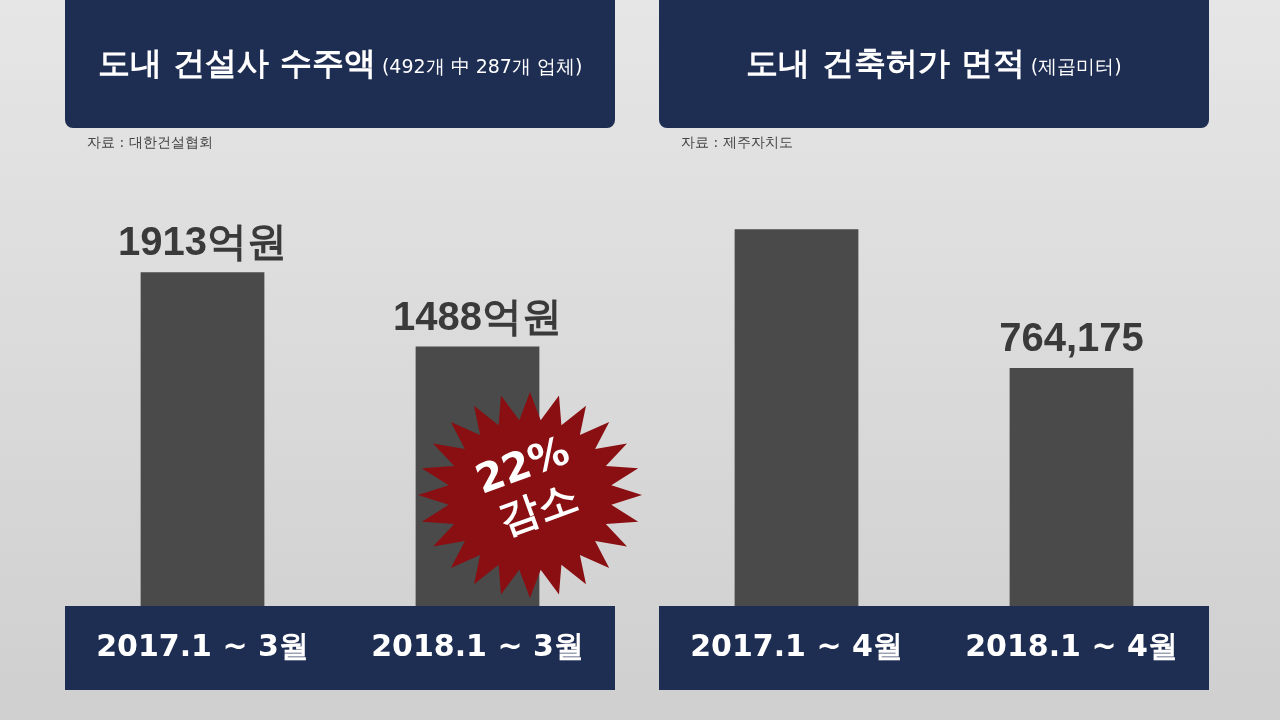 The height and width of the screenshot is (720, 1280). Describe the element at coordinates (236, 63) in the screenshot. I see `chart-title: 도내 건설사 수주액` at that location.